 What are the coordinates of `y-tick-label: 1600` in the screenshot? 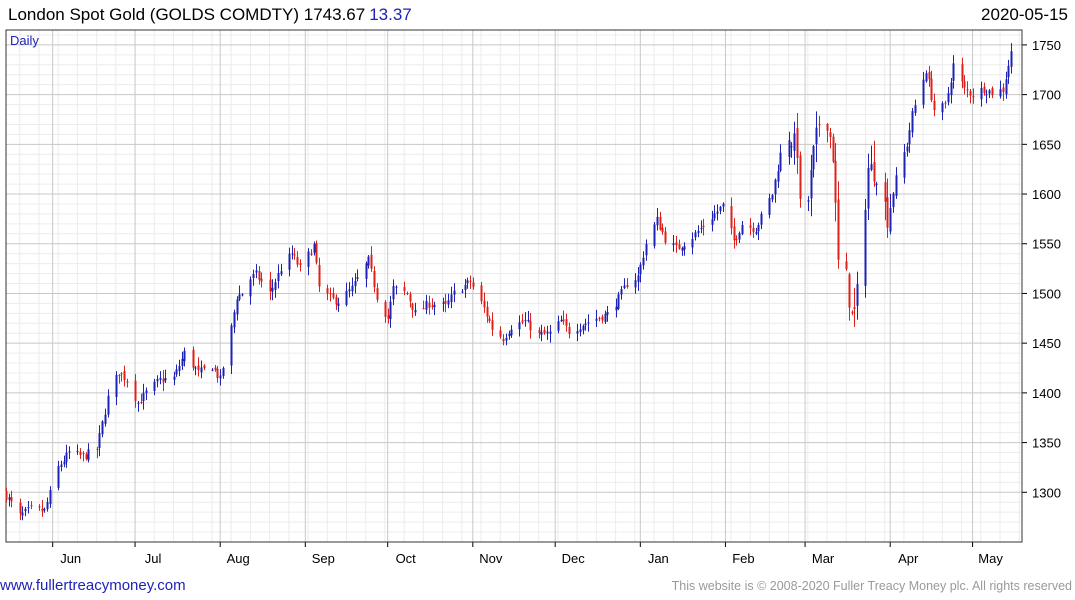 It's located at (1046, 194).